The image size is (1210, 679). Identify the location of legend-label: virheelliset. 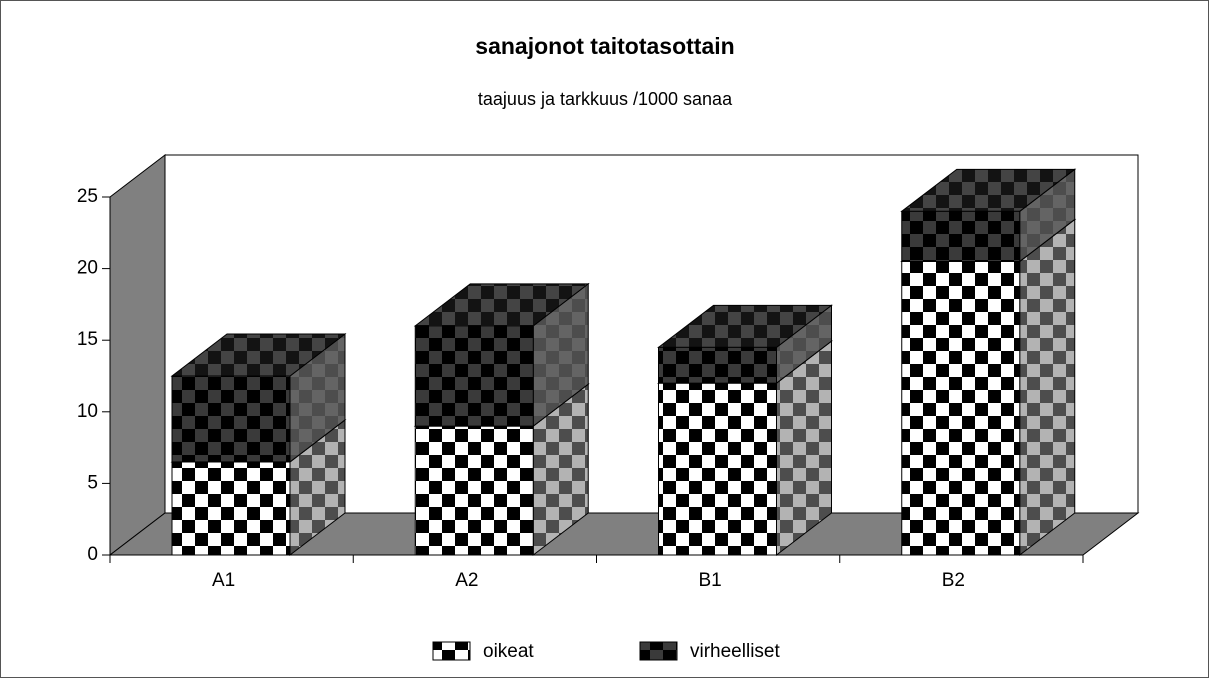
(735, 651).